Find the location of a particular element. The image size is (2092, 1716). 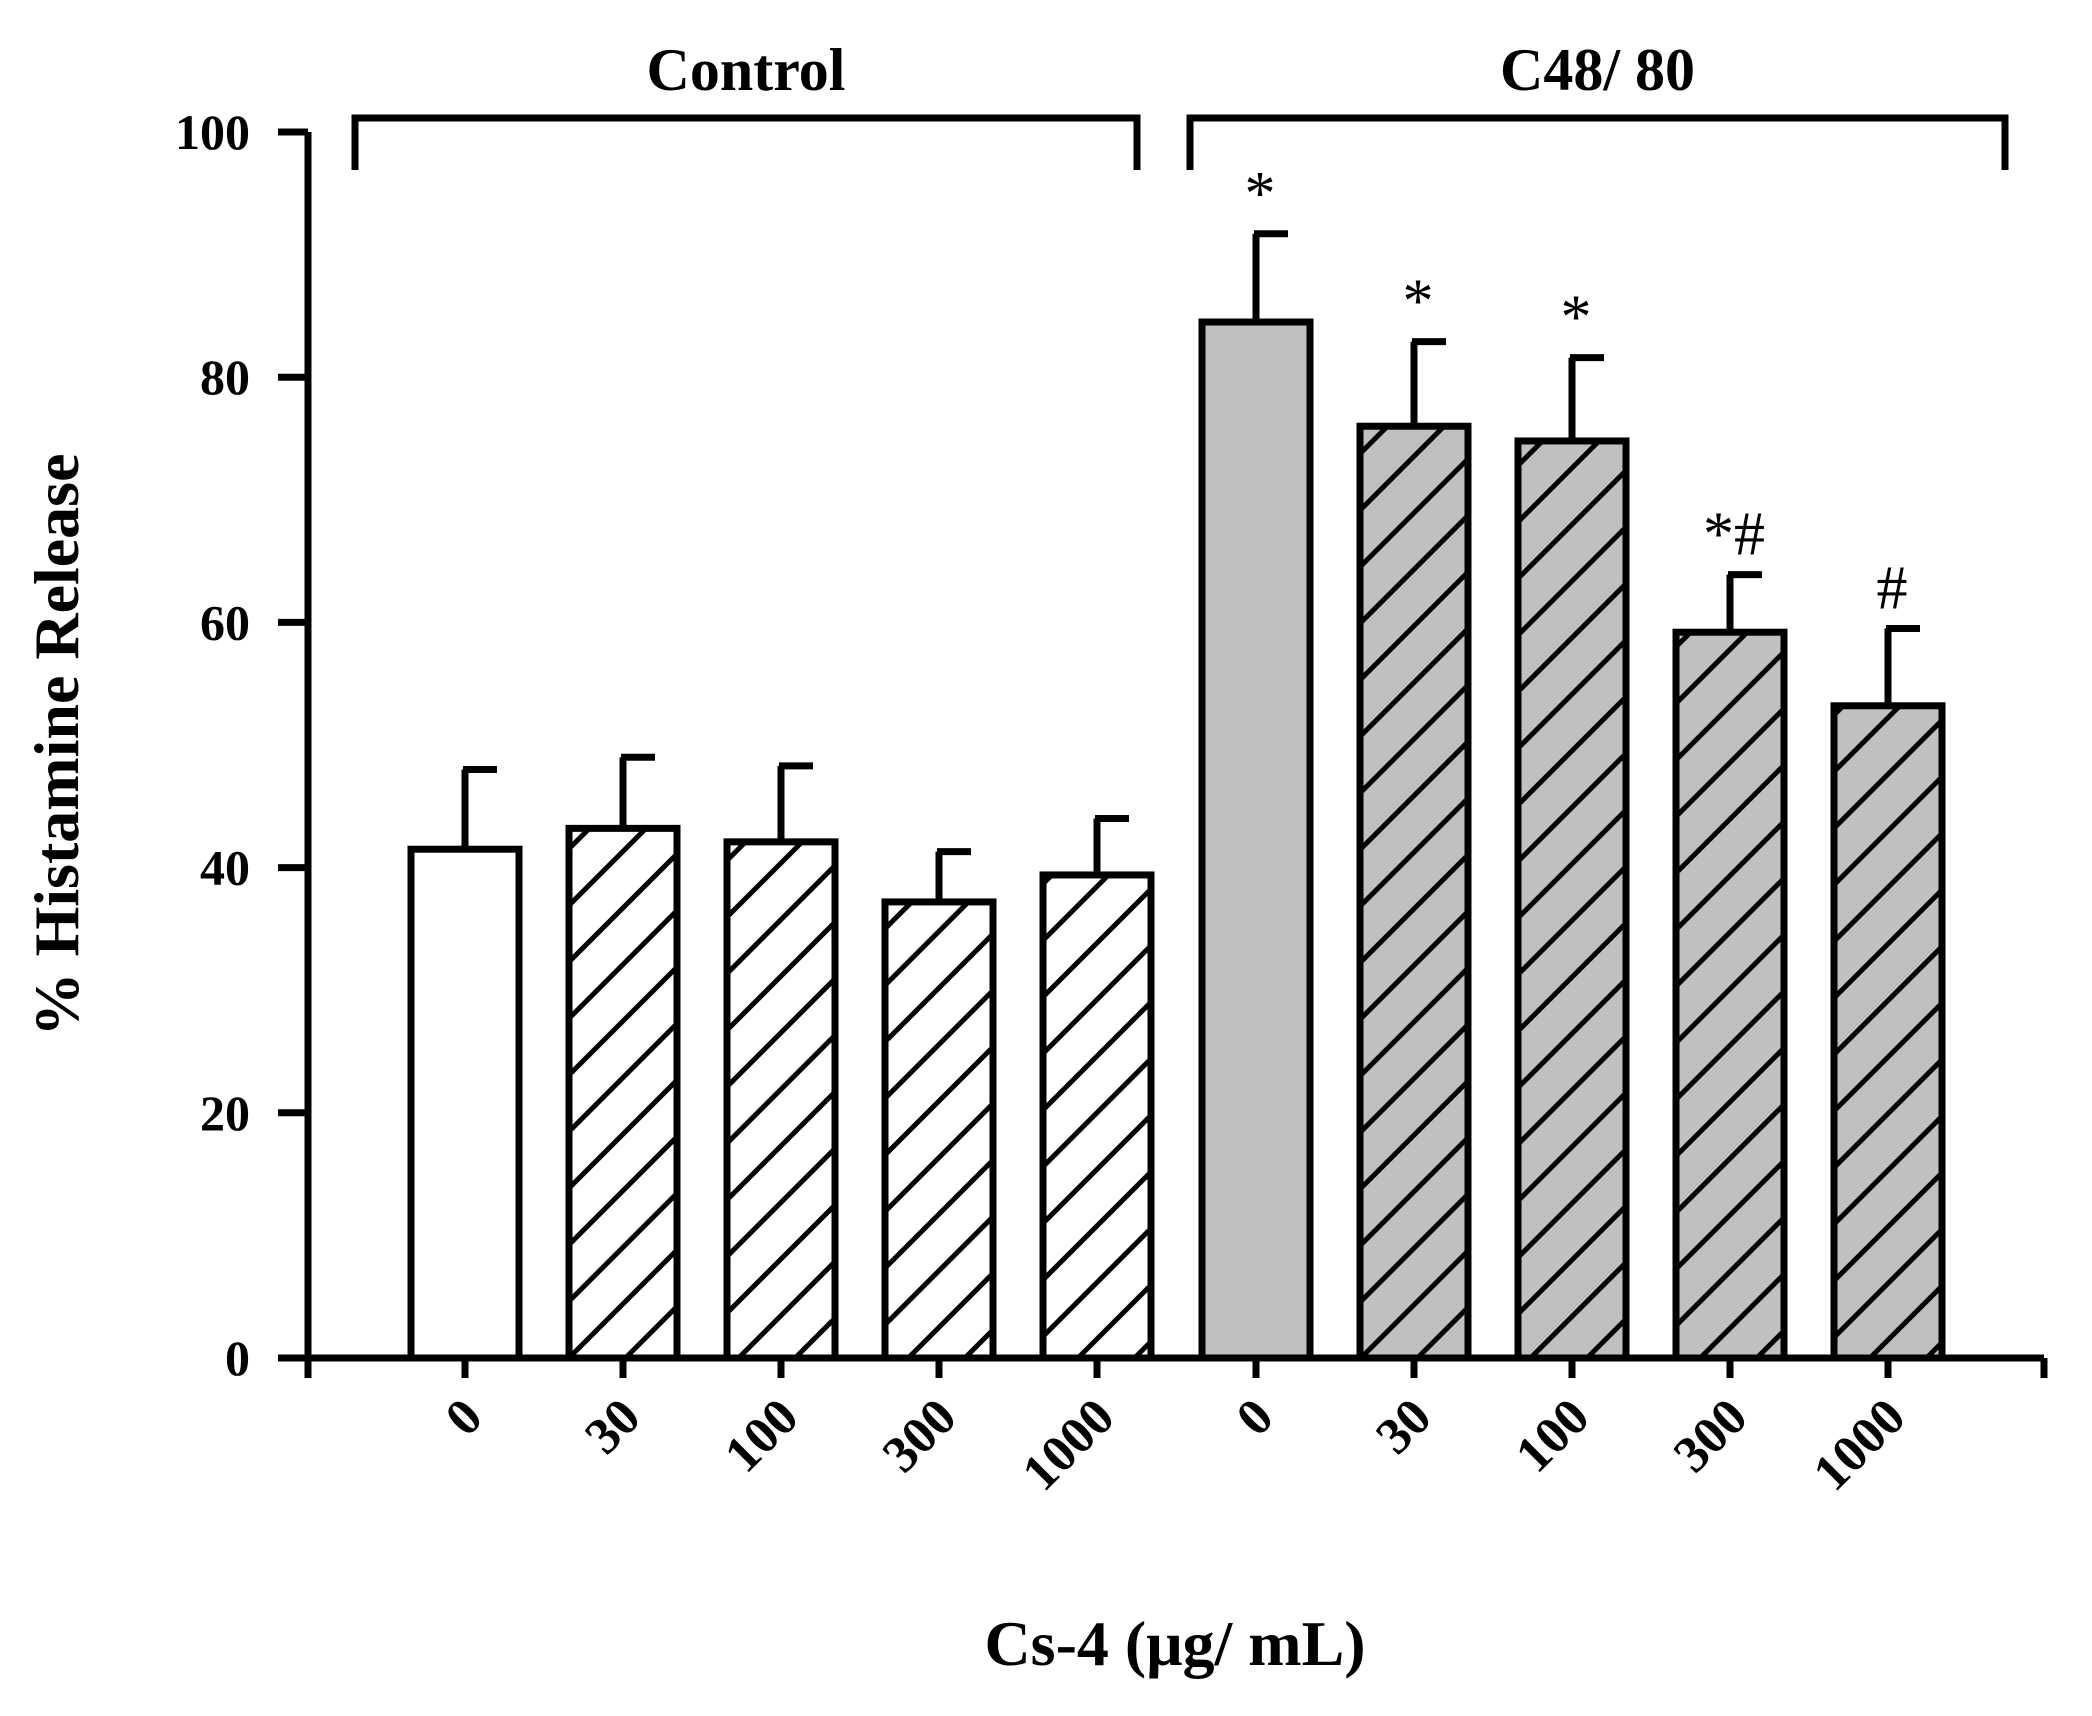

group-brackets: Control C48/ 80 is located at coordinates (1180, 103).